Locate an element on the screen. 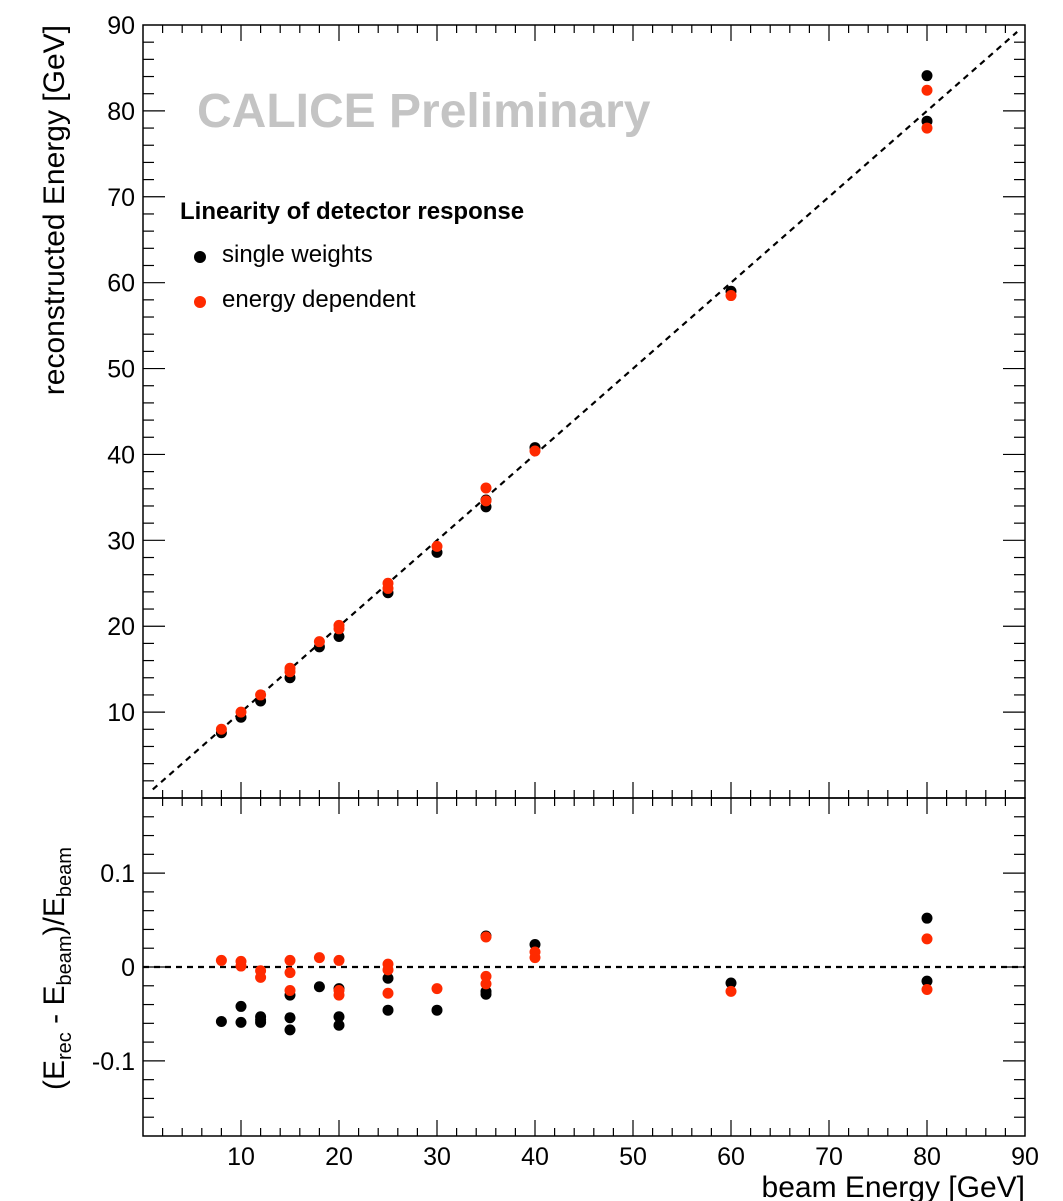 Image resolution: width=1063 pixels, height=1201 pixels. top-y-tick-label: 30 is located at coordinates (121, 541).